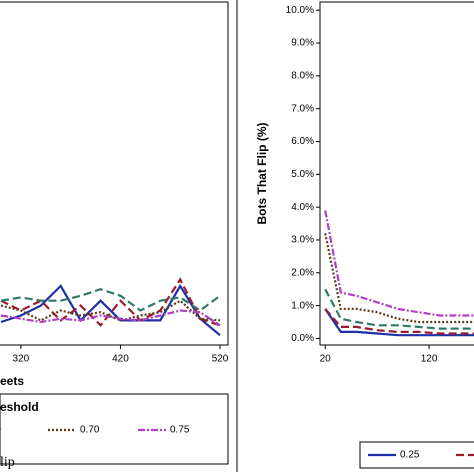 Image resolution: width=474 pixels, height=474 pixels. I want to click on legend-label: 50, so click(1, 430).